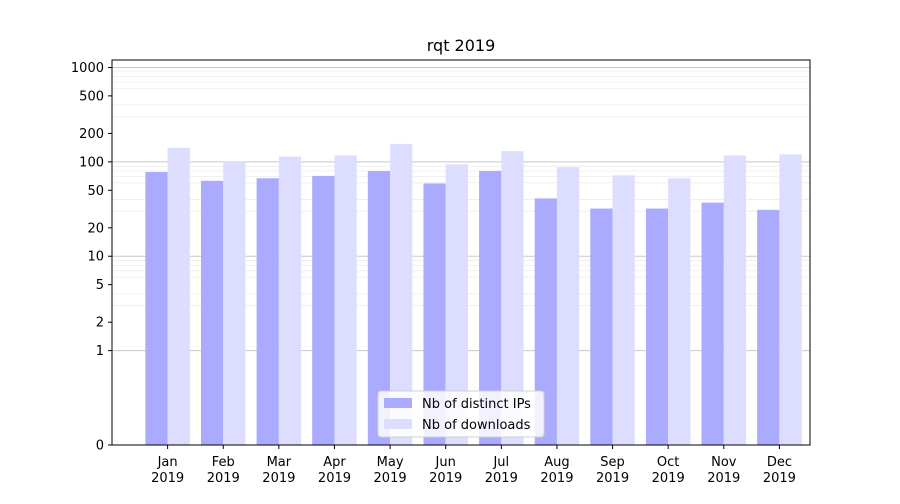 This screenshot has width=900, height=504. Describe the element at coordinates (95, 191) in the screenshot. I see `y-tick-label: 50` at that location.